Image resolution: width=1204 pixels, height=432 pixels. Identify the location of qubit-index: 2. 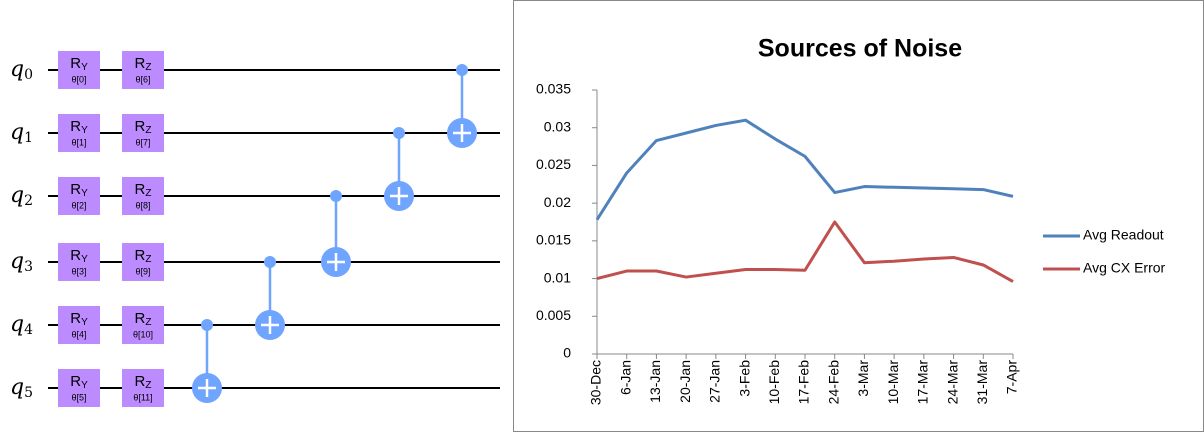
(28, 201).